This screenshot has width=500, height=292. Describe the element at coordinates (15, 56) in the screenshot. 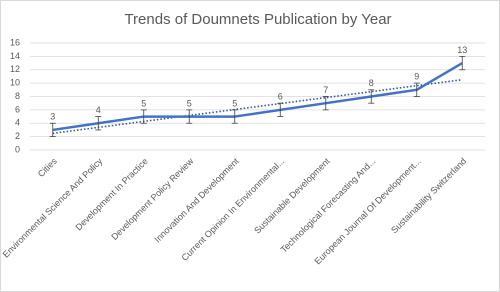

I see `y-tick-label: 14` at that location.